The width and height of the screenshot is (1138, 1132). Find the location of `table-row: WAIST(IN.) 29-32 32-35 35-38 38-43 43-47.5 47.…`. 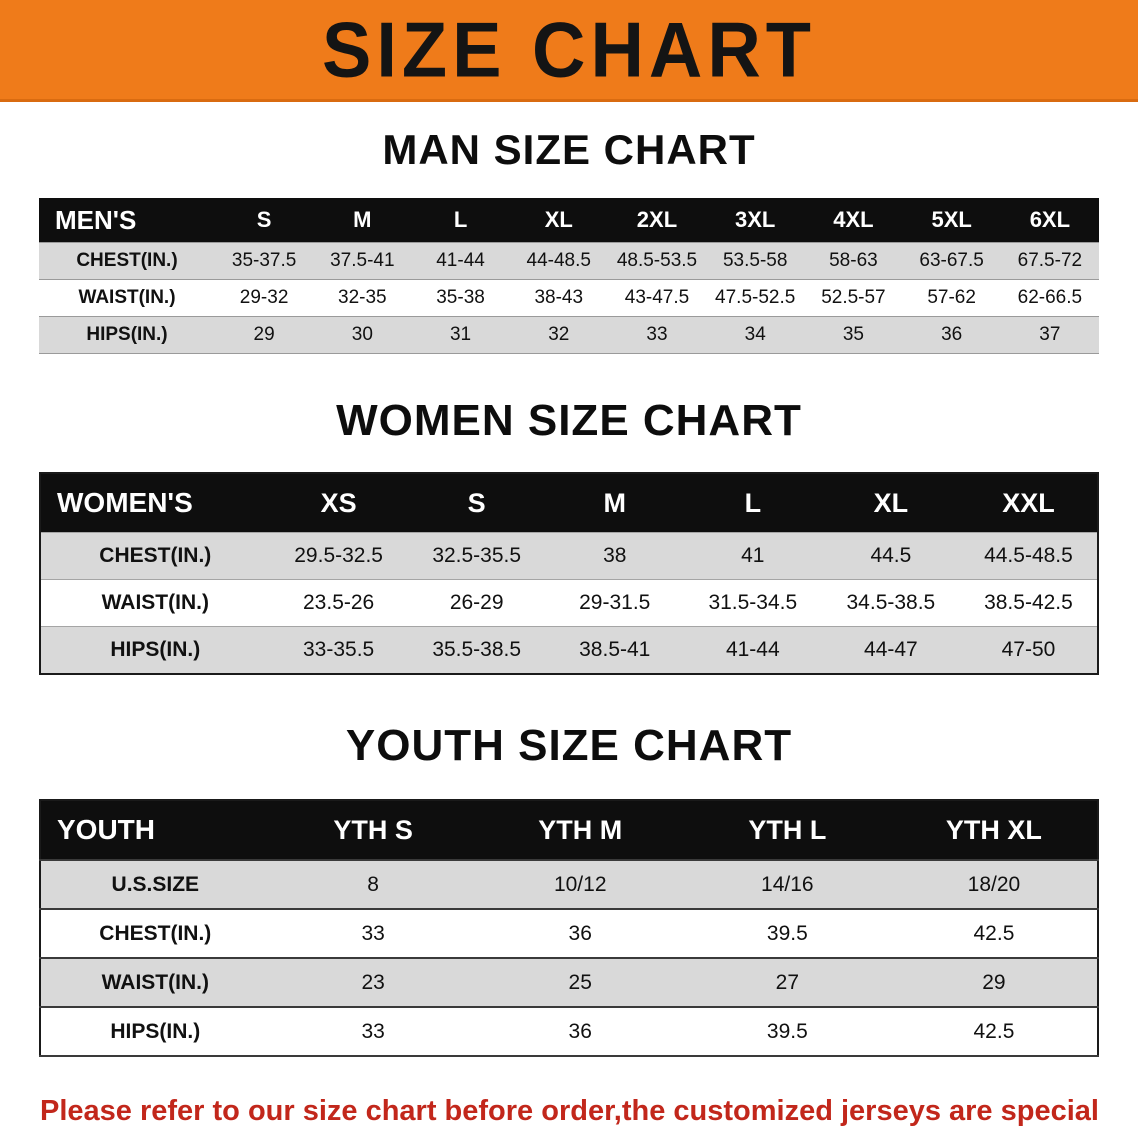

table-row: WAIST(IN.) 29-32 32-35 35-38 38-43 43-47.5 47.… is located at coordinates (569, 298).